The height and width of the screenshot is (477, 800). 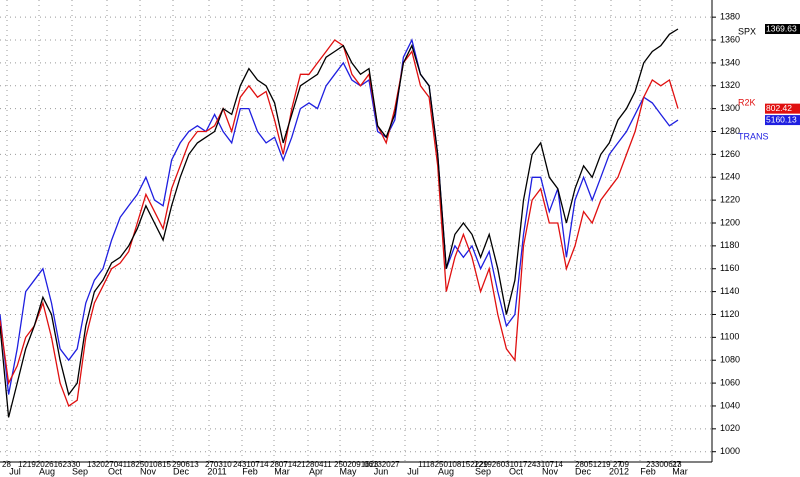 What do you see at coordinates (381, 471) in the screenshot?
I see `x-month-label: Jun` at bounding box center [381, 471].